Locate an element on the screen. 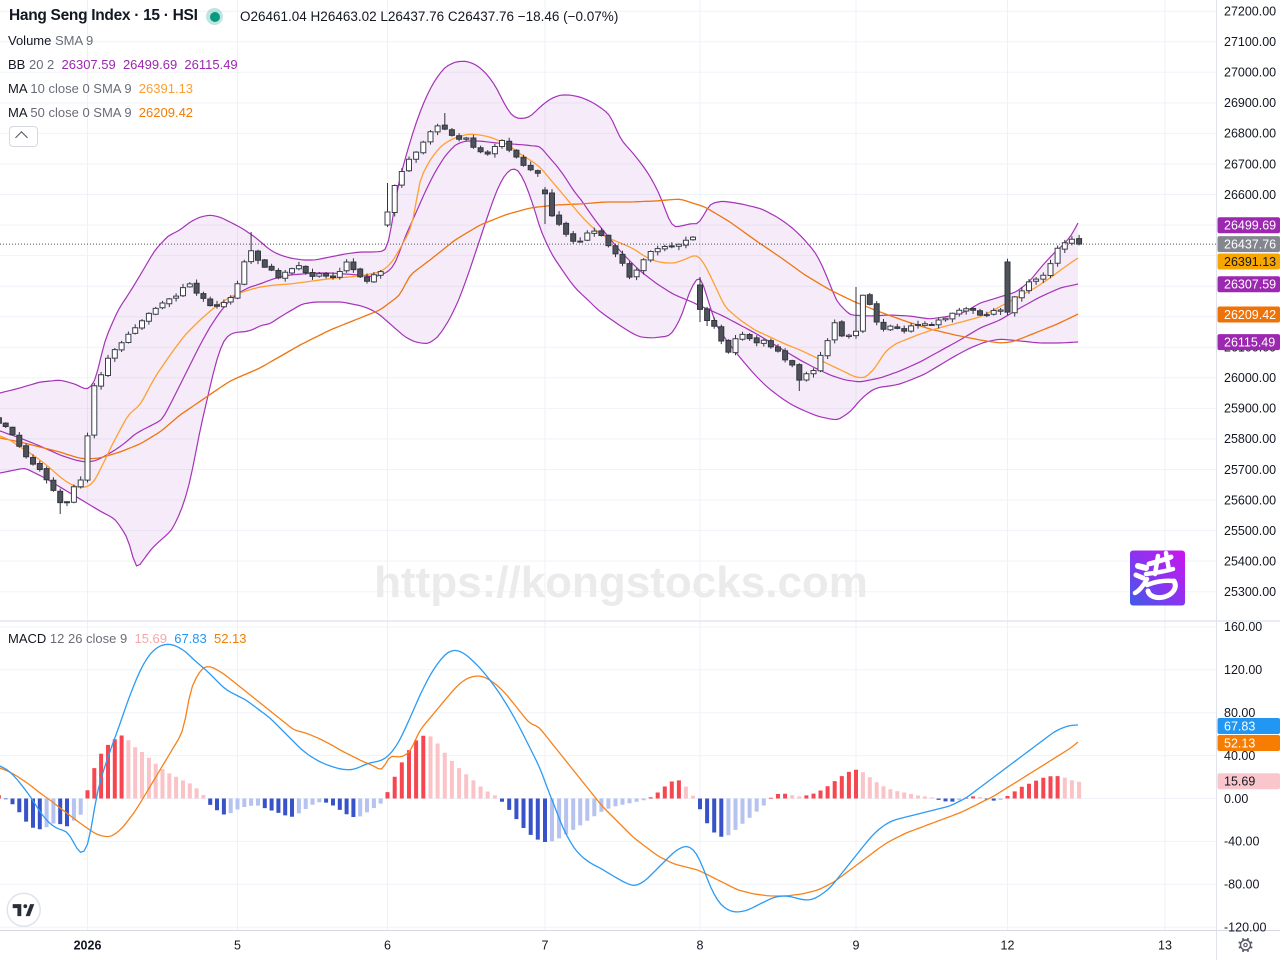  svg-text: 160.00 is located at coordinates (1243, 627).